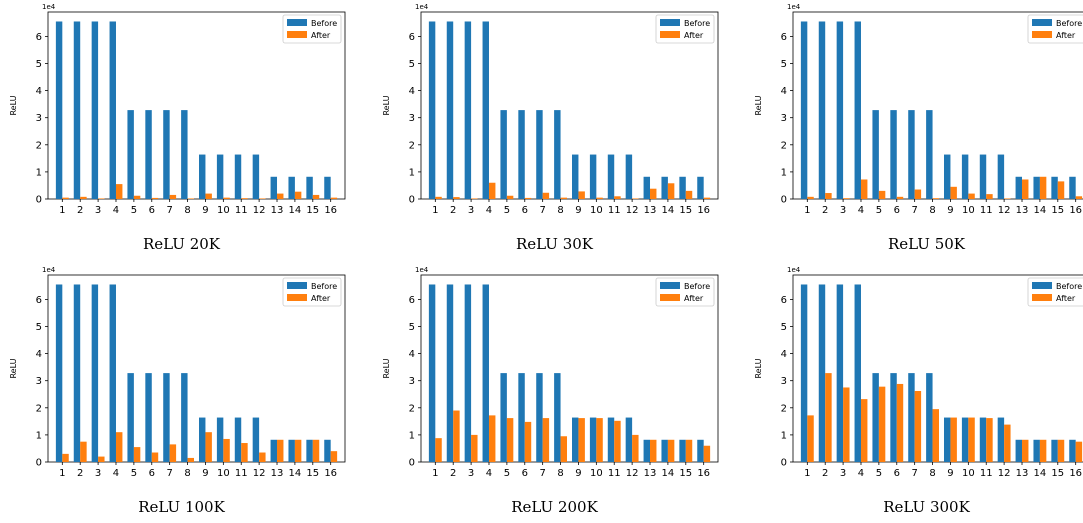  I want to click on x-tick-label: 7, so click(169, 473).